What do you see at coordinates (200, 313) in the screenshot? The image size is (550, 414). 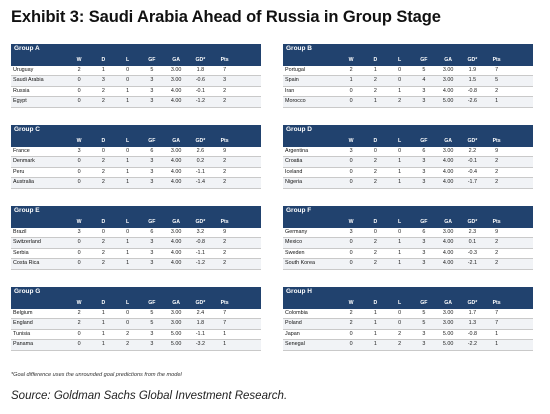 I see `cell-gd: 2.4` at bounding box center [200, 313].